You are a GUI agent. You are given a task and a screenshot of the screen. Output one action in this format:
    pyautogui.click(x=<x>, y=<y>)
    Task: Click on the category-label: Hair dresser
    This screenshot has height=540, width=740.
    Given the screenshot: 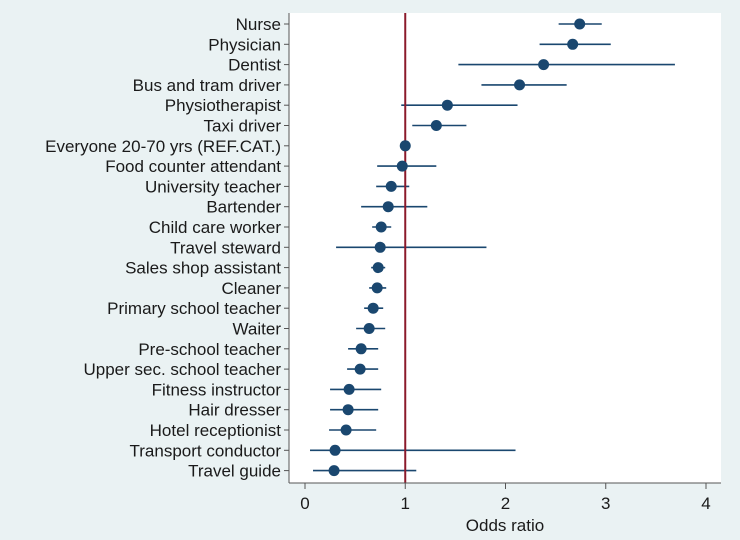 What is the action you would take?
    pyautogui.click(x=234, y=410)
    